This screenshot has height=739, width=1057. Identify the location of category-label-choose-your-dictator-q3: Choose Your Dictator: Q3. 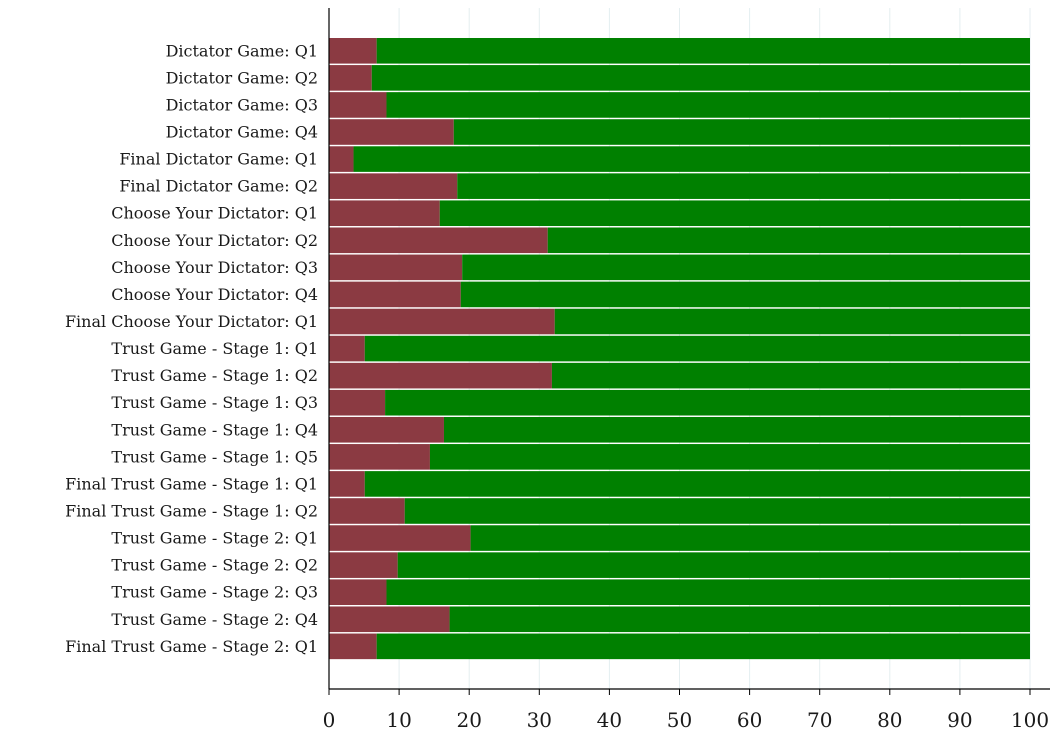
(214, 267).